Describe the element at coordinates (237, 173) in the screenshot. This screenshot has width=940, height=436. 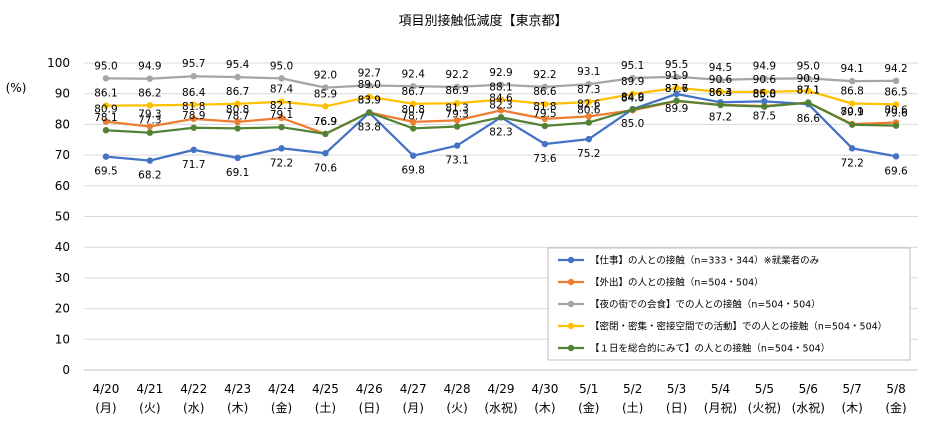
I see `data-label: 69.1` at that location.